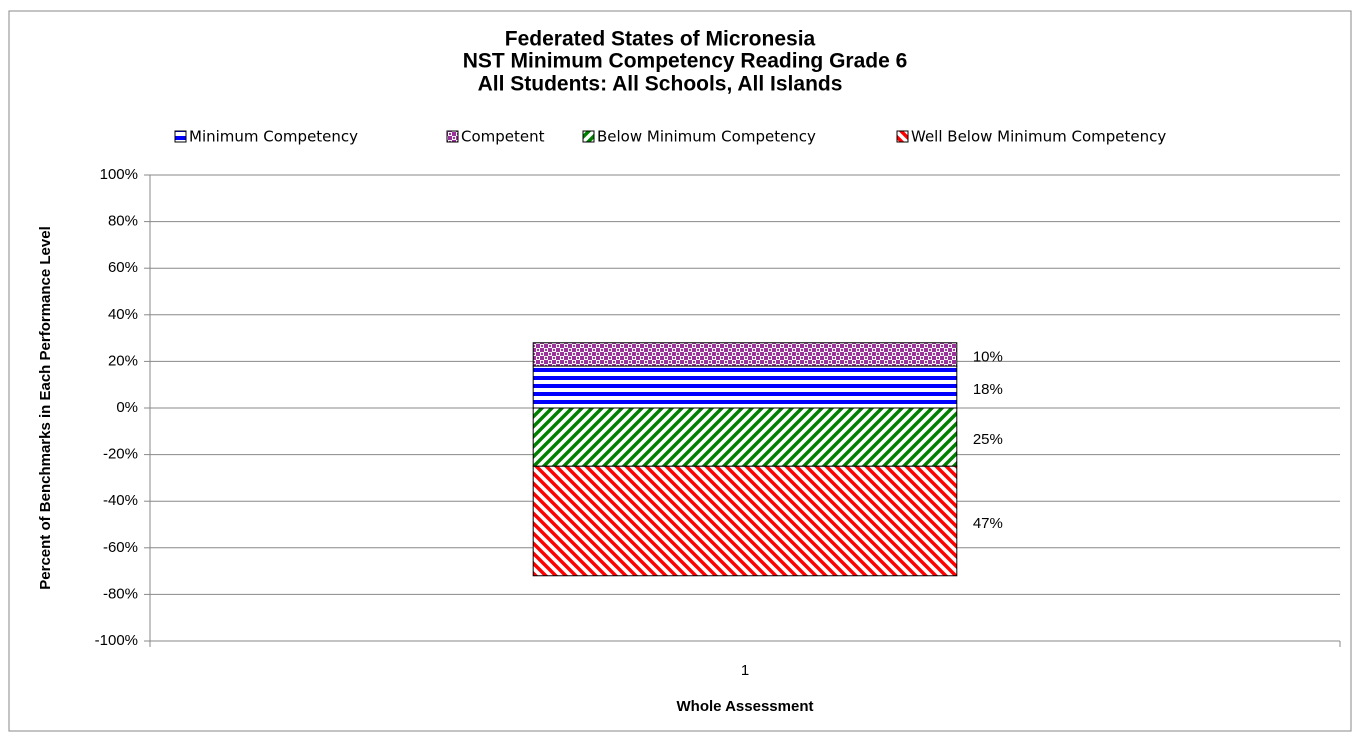 This screenshot has width=1362, height=743. I want to click on data-label: 25%, so click(988, 439).